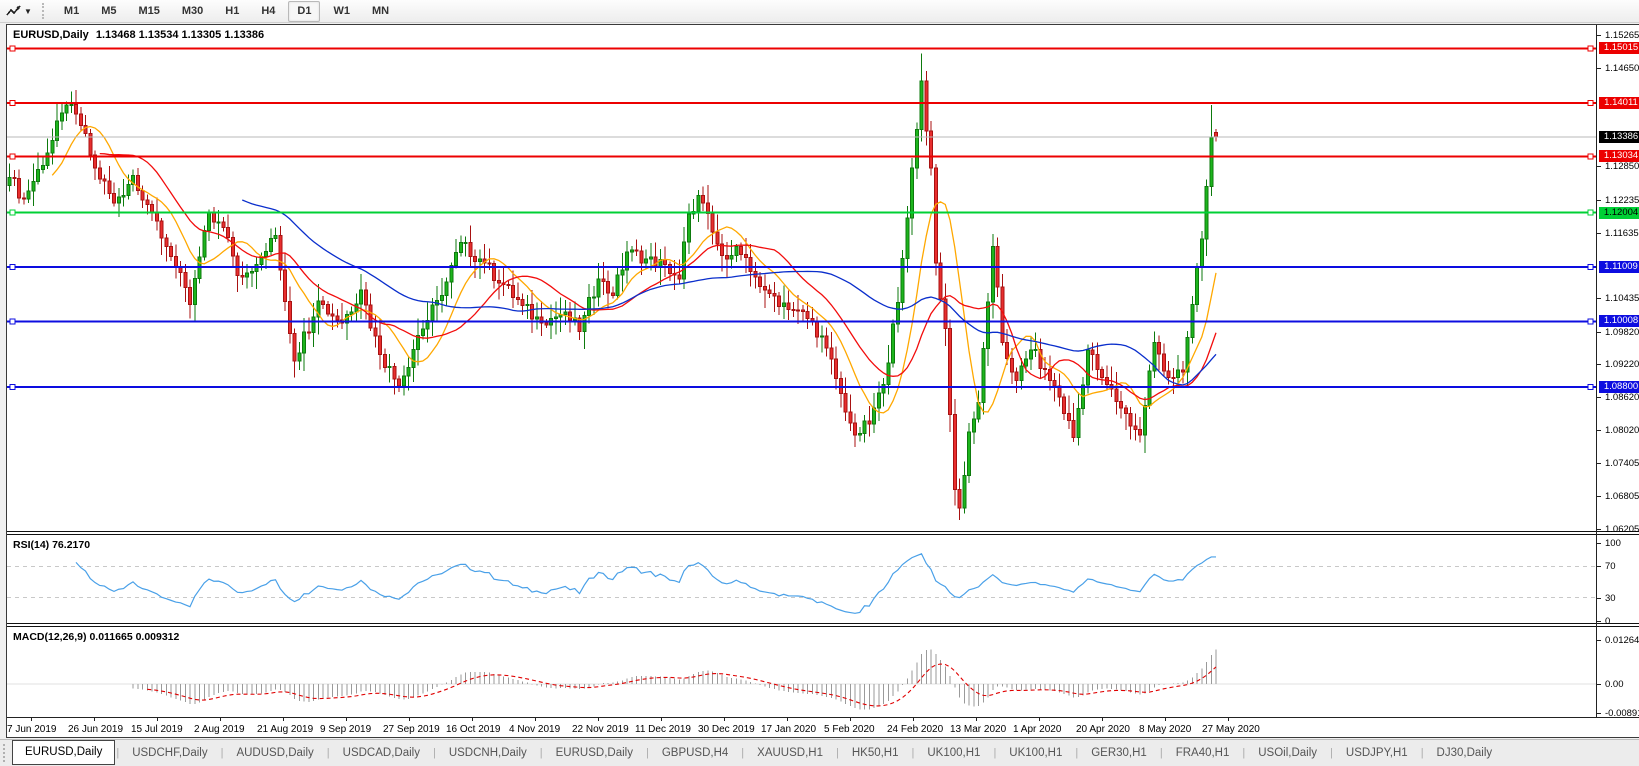 The image size is (1639, 766). I want to click on hline-1.11009, so click(801, 266).